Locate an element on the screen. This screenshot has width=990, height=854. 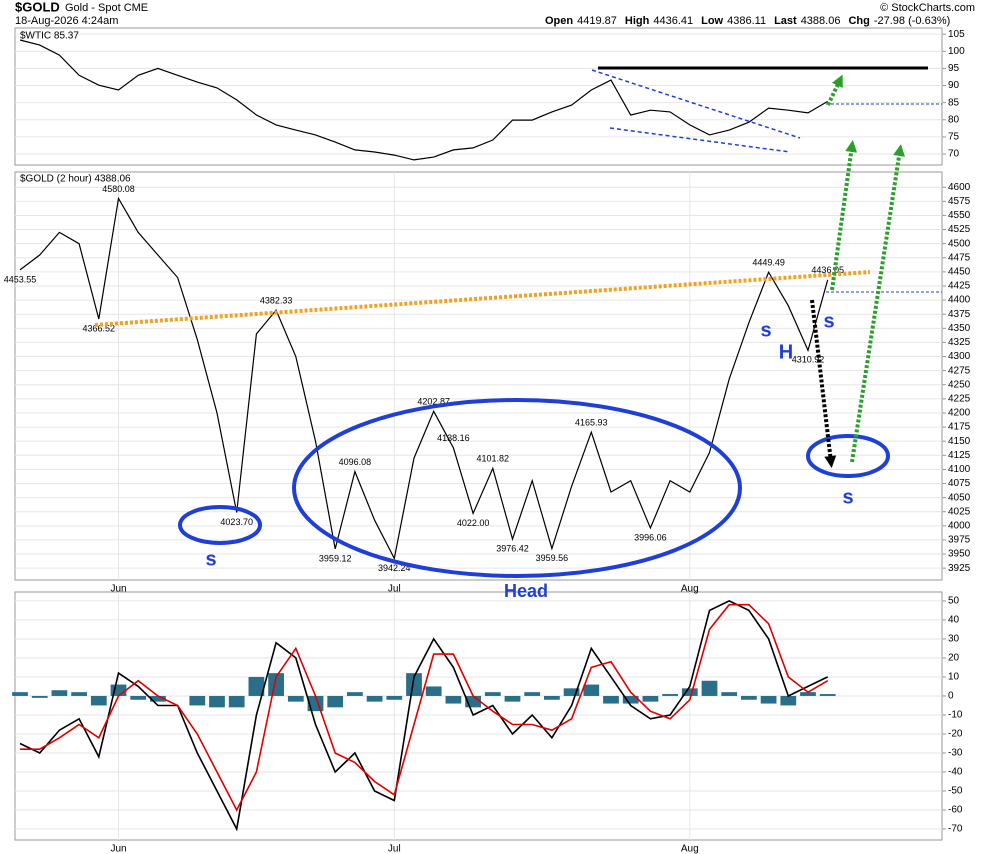
annotation: H is located at coordinates (786, 352).